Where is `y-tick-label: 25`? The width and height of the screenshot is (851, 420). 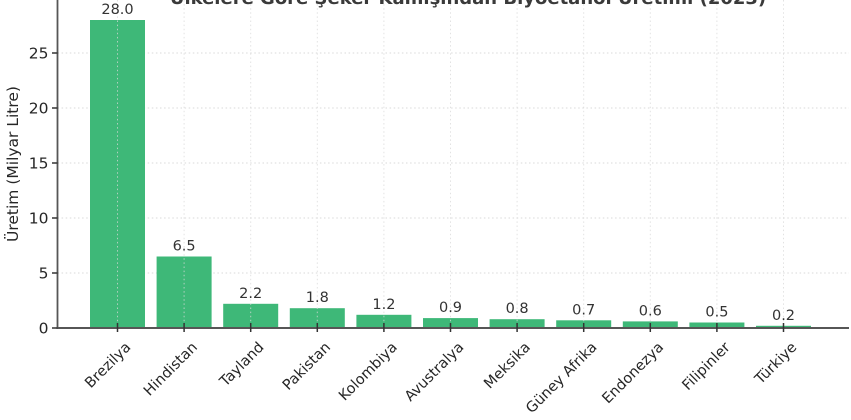 y-tick-label: 25 is located at coordinates (39, 54).